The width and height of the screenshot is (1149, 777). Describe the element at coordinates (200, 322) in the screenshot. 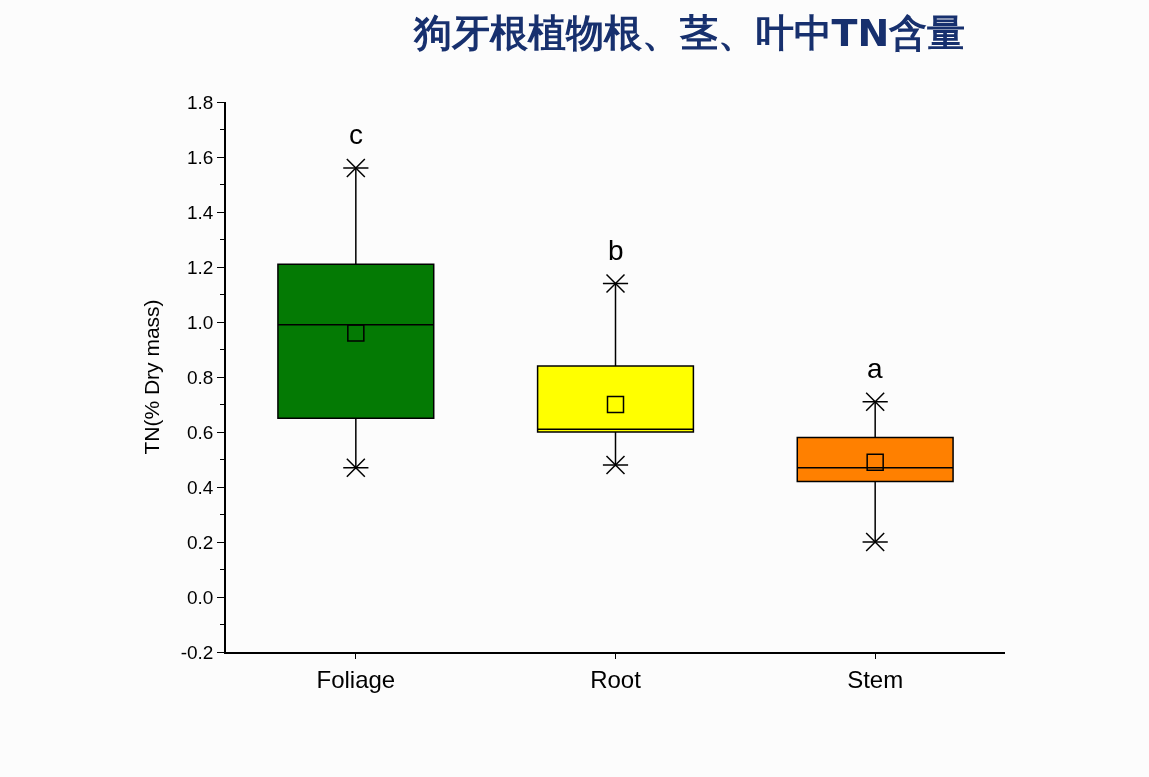

I see `y-tick-label: 1.0` at that location.